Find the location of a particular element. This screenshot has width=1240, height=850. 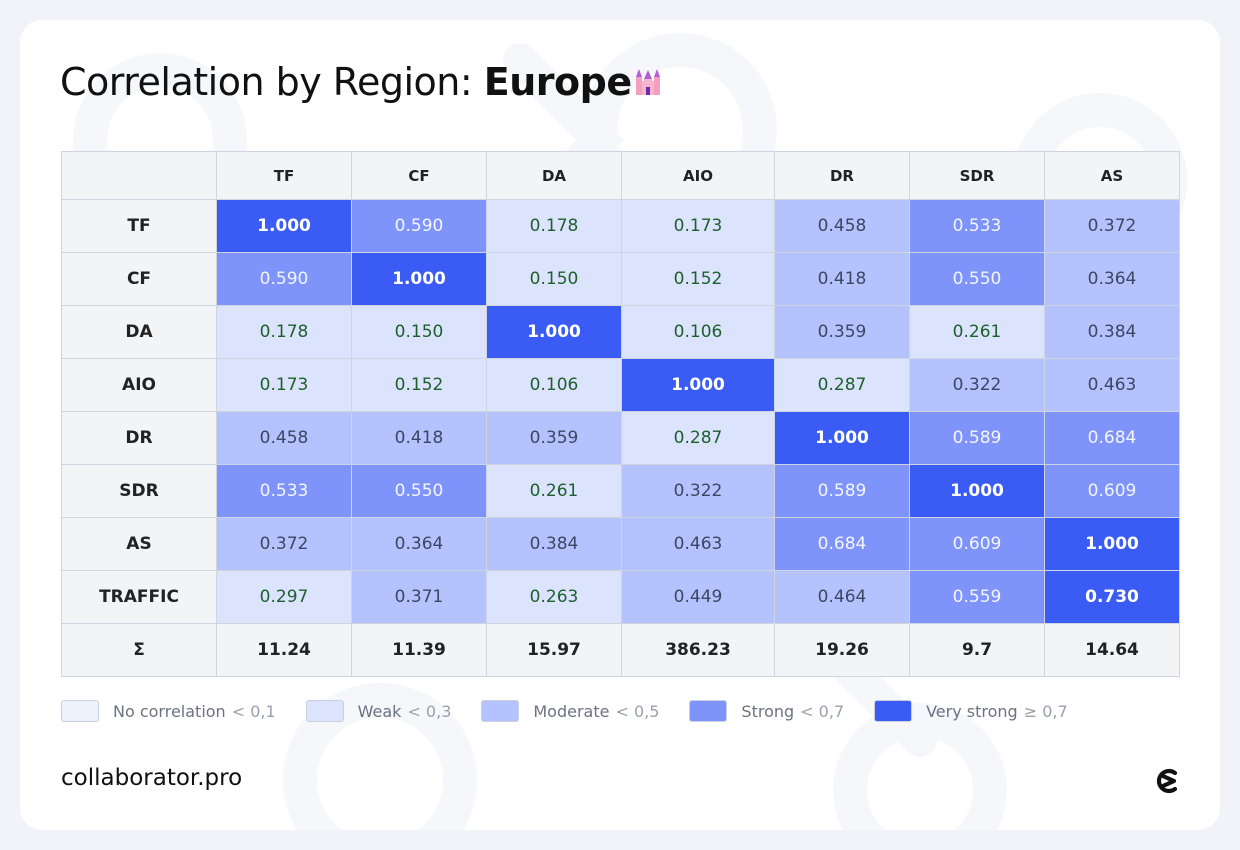

heatmap-cell: 0.730 is located at coordinates (1112, 597).